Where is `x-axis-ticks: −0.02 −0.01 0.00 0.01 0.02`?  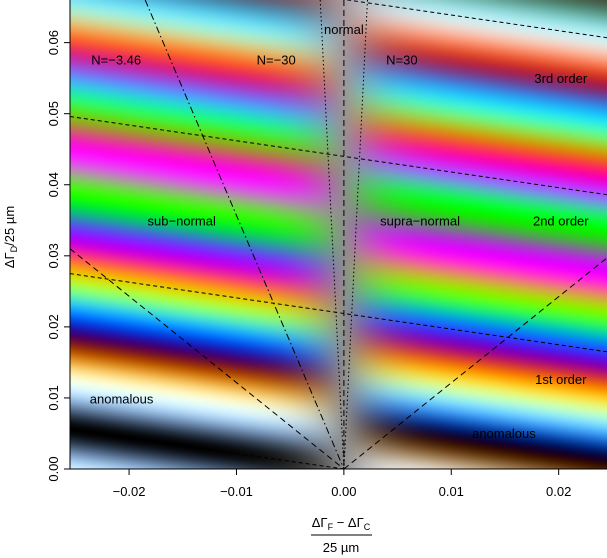
x-axis-ticks: −0.02 −0.01 0.00 0.01 0.02 is located at coordinates (342, 484).